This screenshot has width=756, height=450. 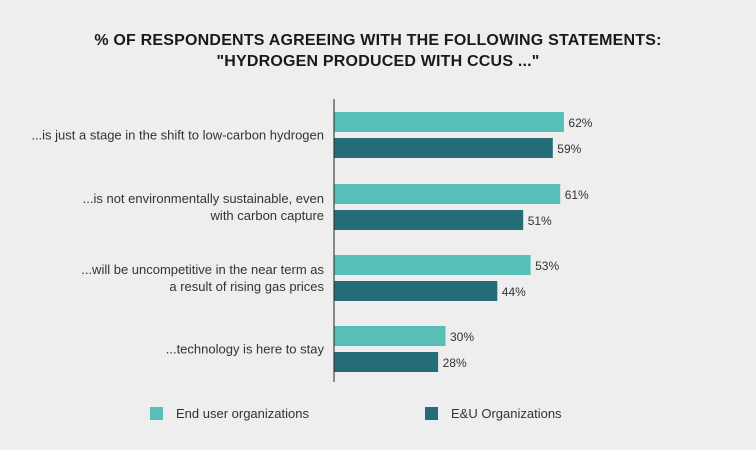 I want to click on legend-swatch-eu-org, so click(x=431, y=413).